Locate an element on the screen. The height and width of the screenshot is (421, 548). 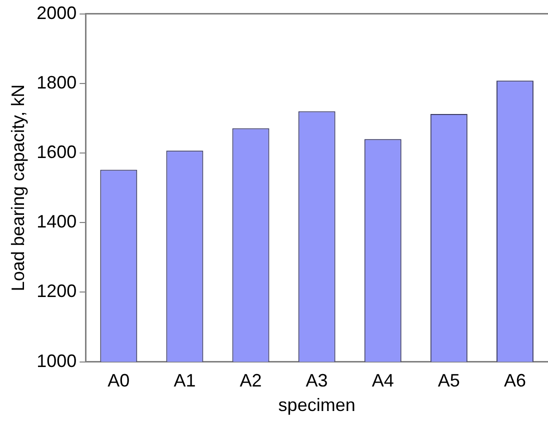
y-axis-title: Load bearing capacity, kN is located at coordinates (18, 188).